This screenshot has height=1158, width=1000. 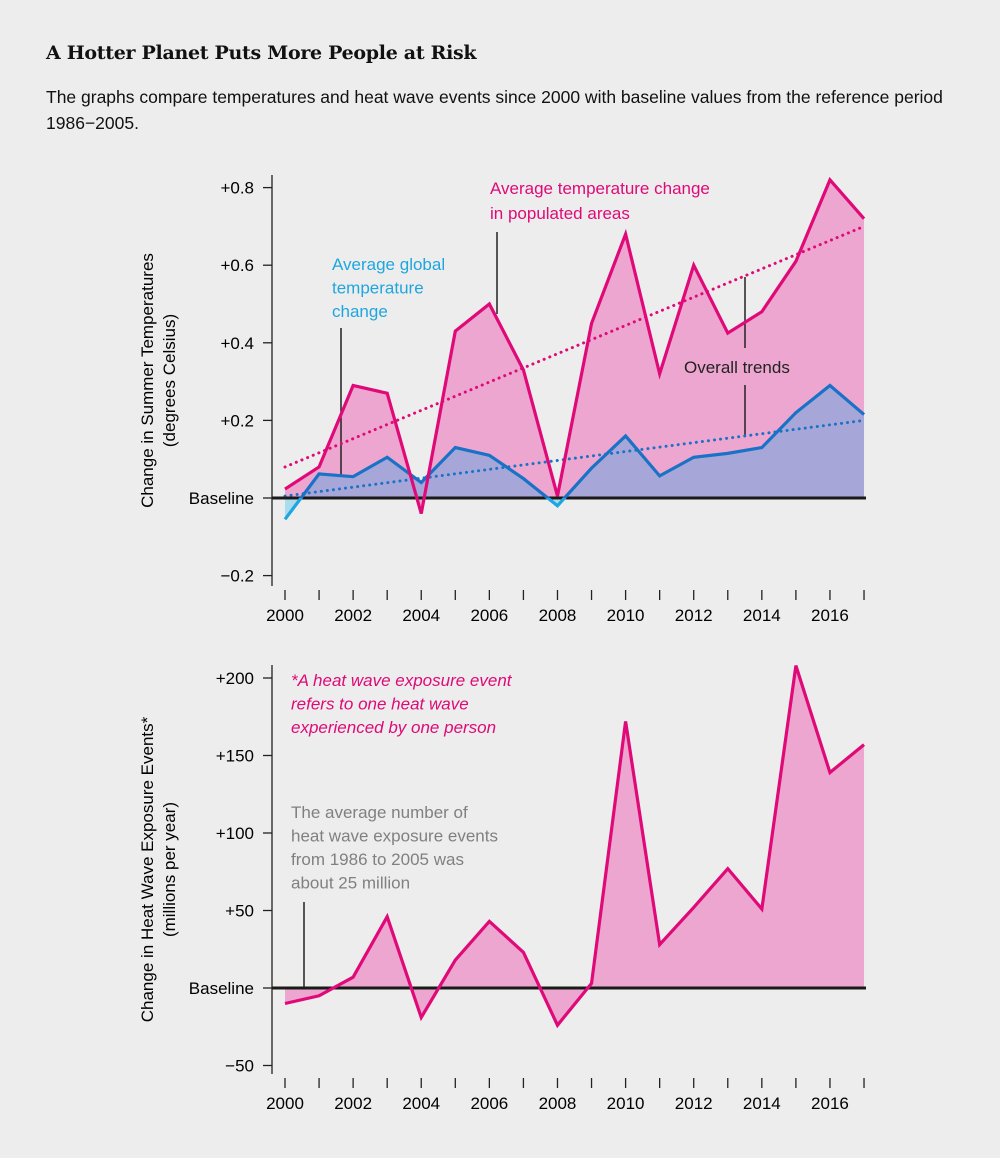 I want to click on page-title: A Hotter Planet Puts More People at Risk, so click(x=261, y=53).